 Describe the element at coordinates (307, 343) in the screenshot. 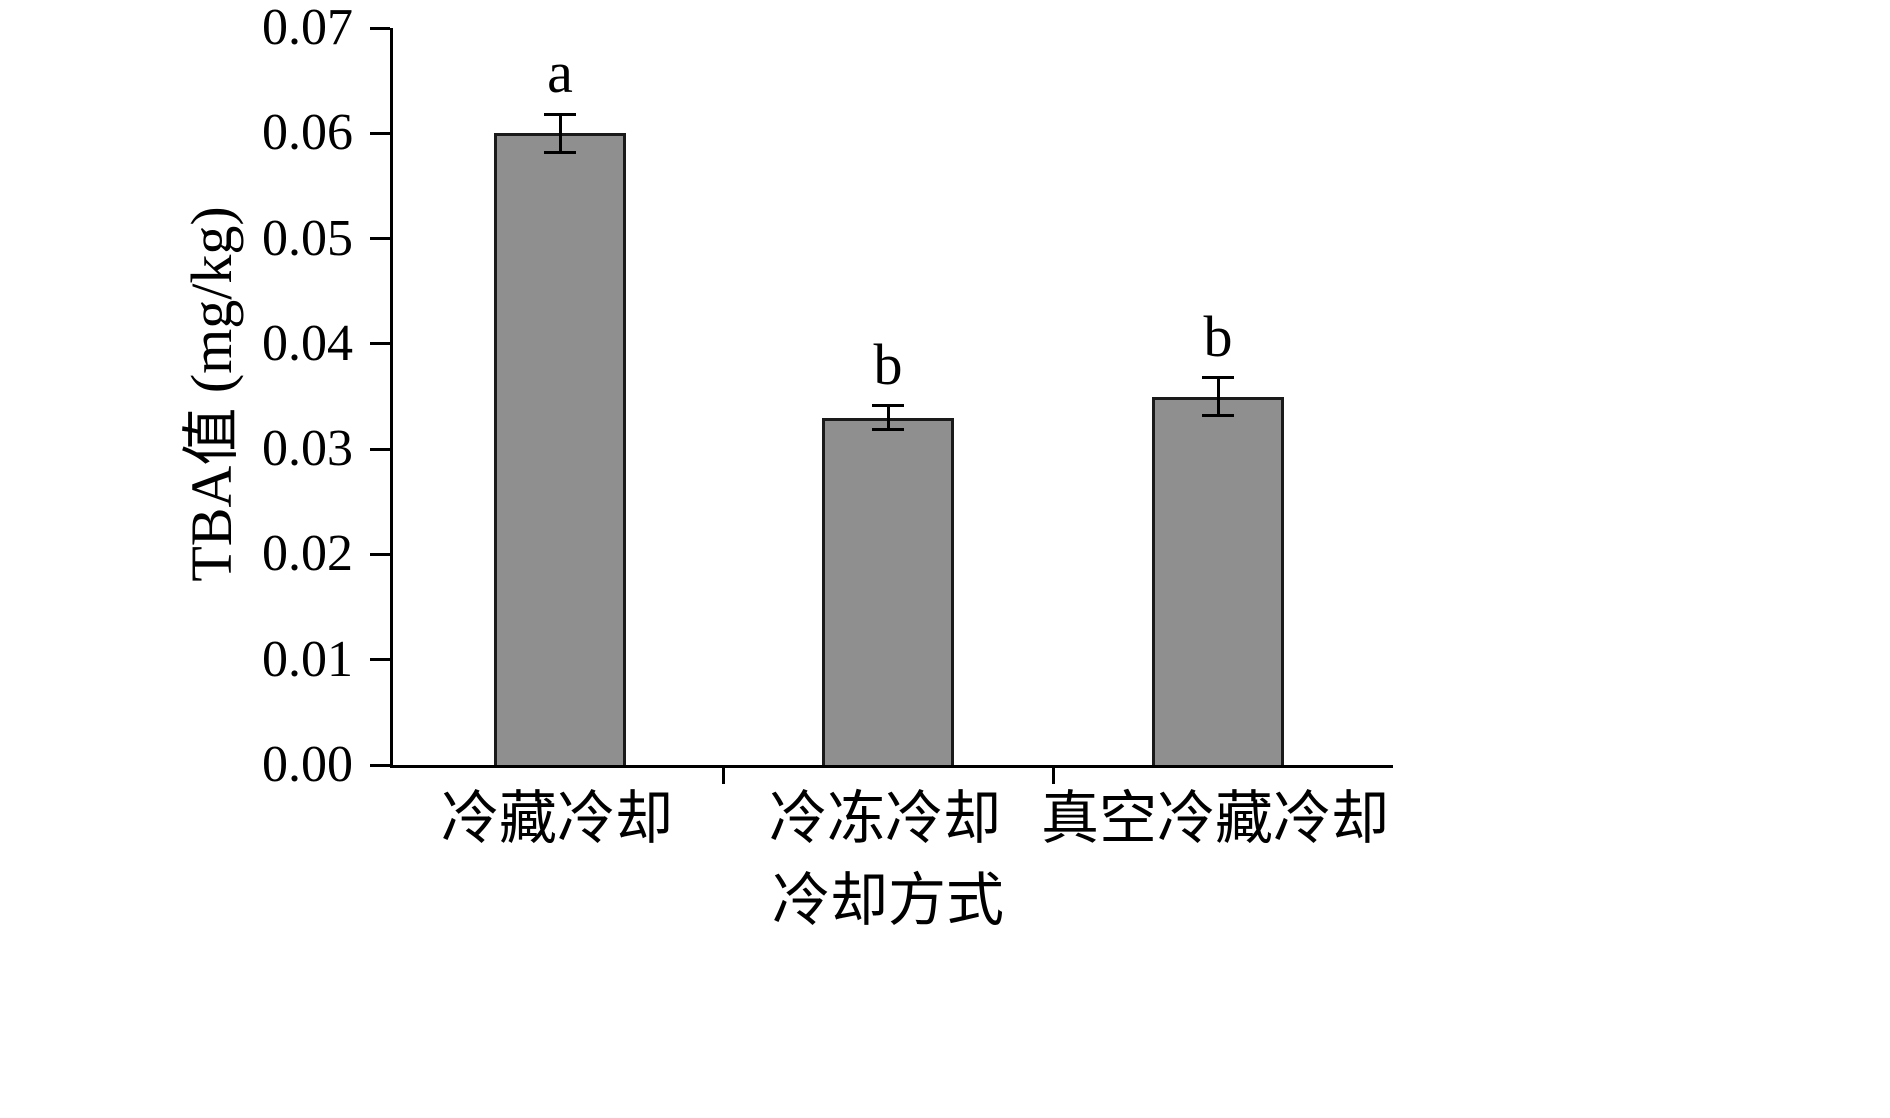

I see `y-tick-label: 0.04` at that location.